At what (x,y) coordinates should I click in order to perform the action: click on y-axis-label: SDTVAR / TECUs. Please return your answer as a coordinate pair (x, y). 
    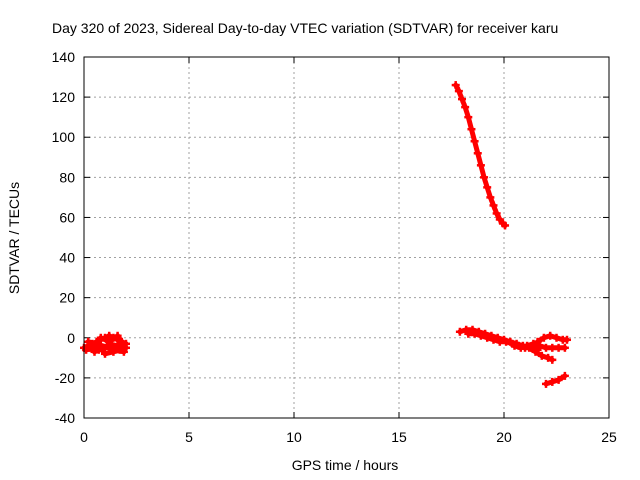
    Looking at the image, I should click on (14, 238).